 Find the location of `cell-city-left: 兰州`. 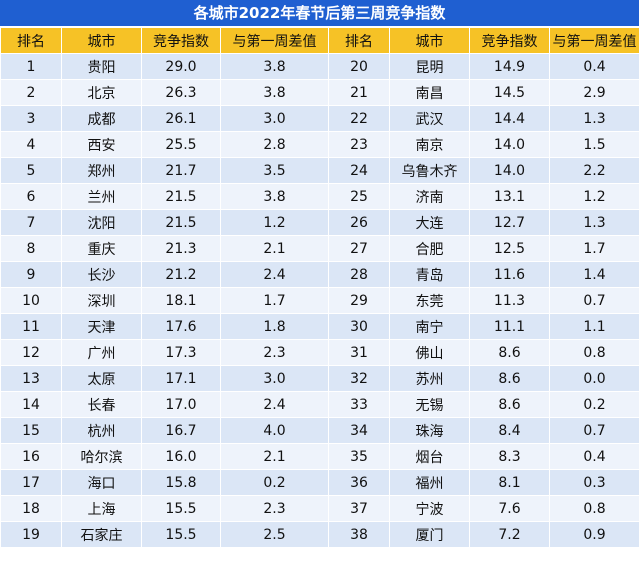

cell-city-left: 兰州 is located at coordinates (101, 196).